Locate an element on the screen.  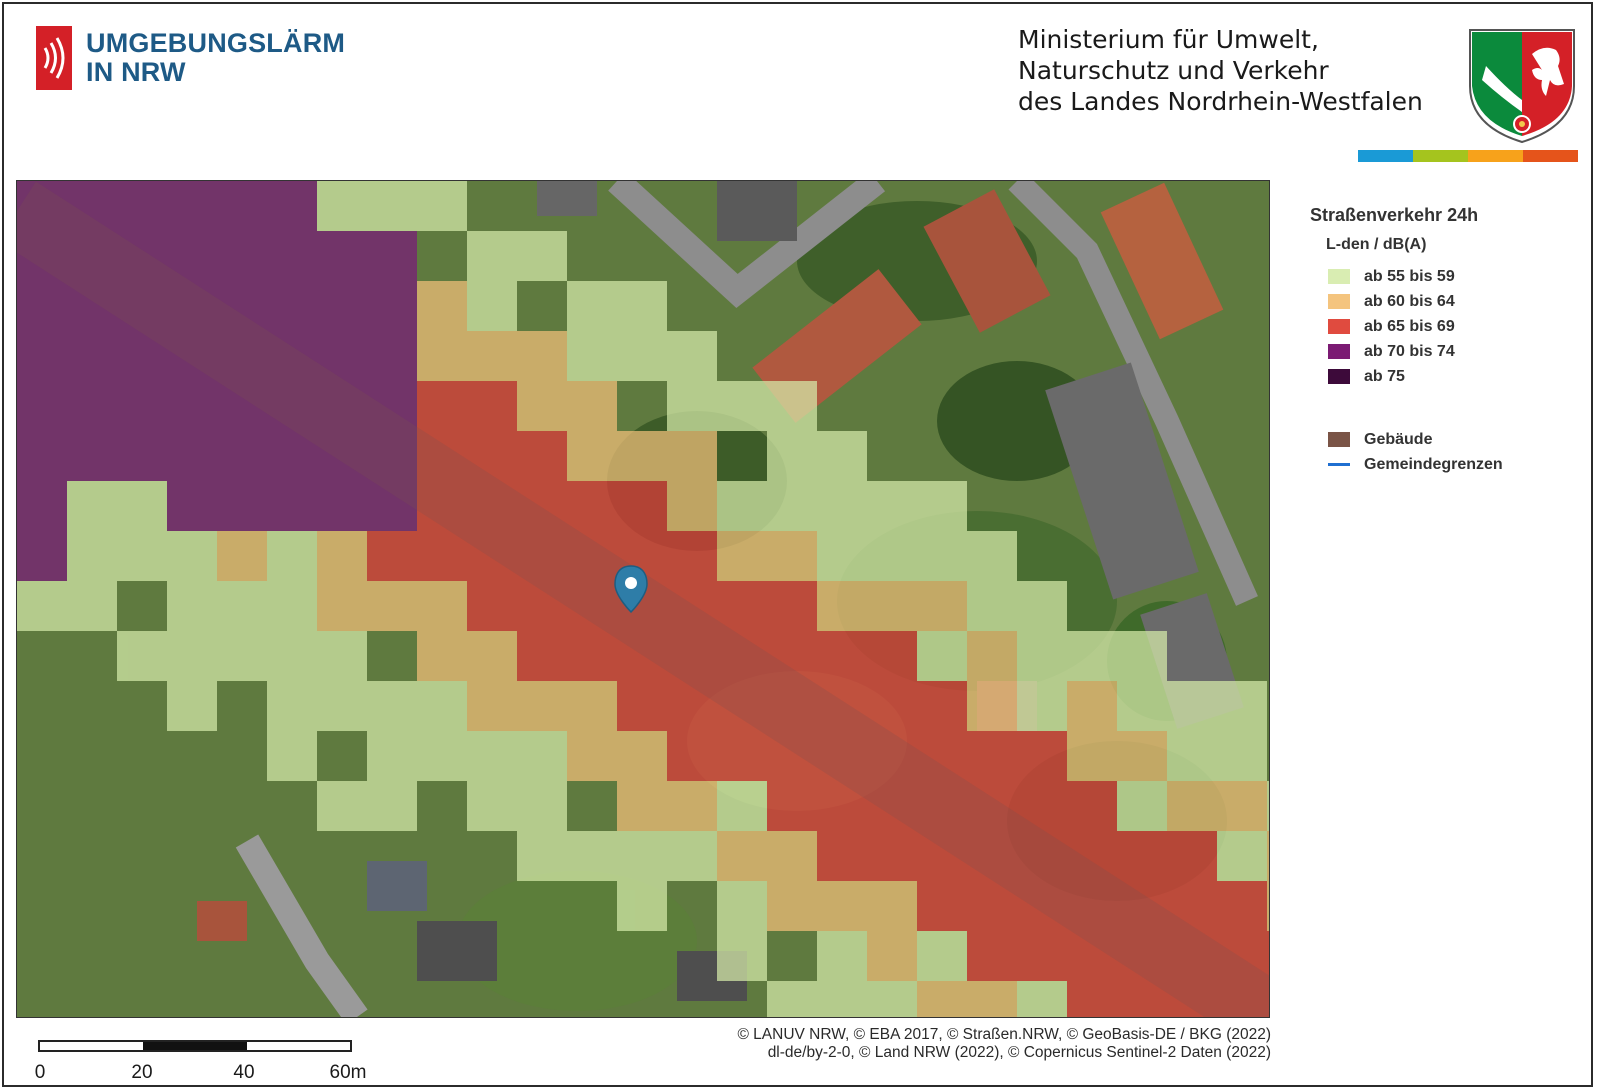
legend-item-70: ab 70 bis 74 is located at coordinates (1454, 351).